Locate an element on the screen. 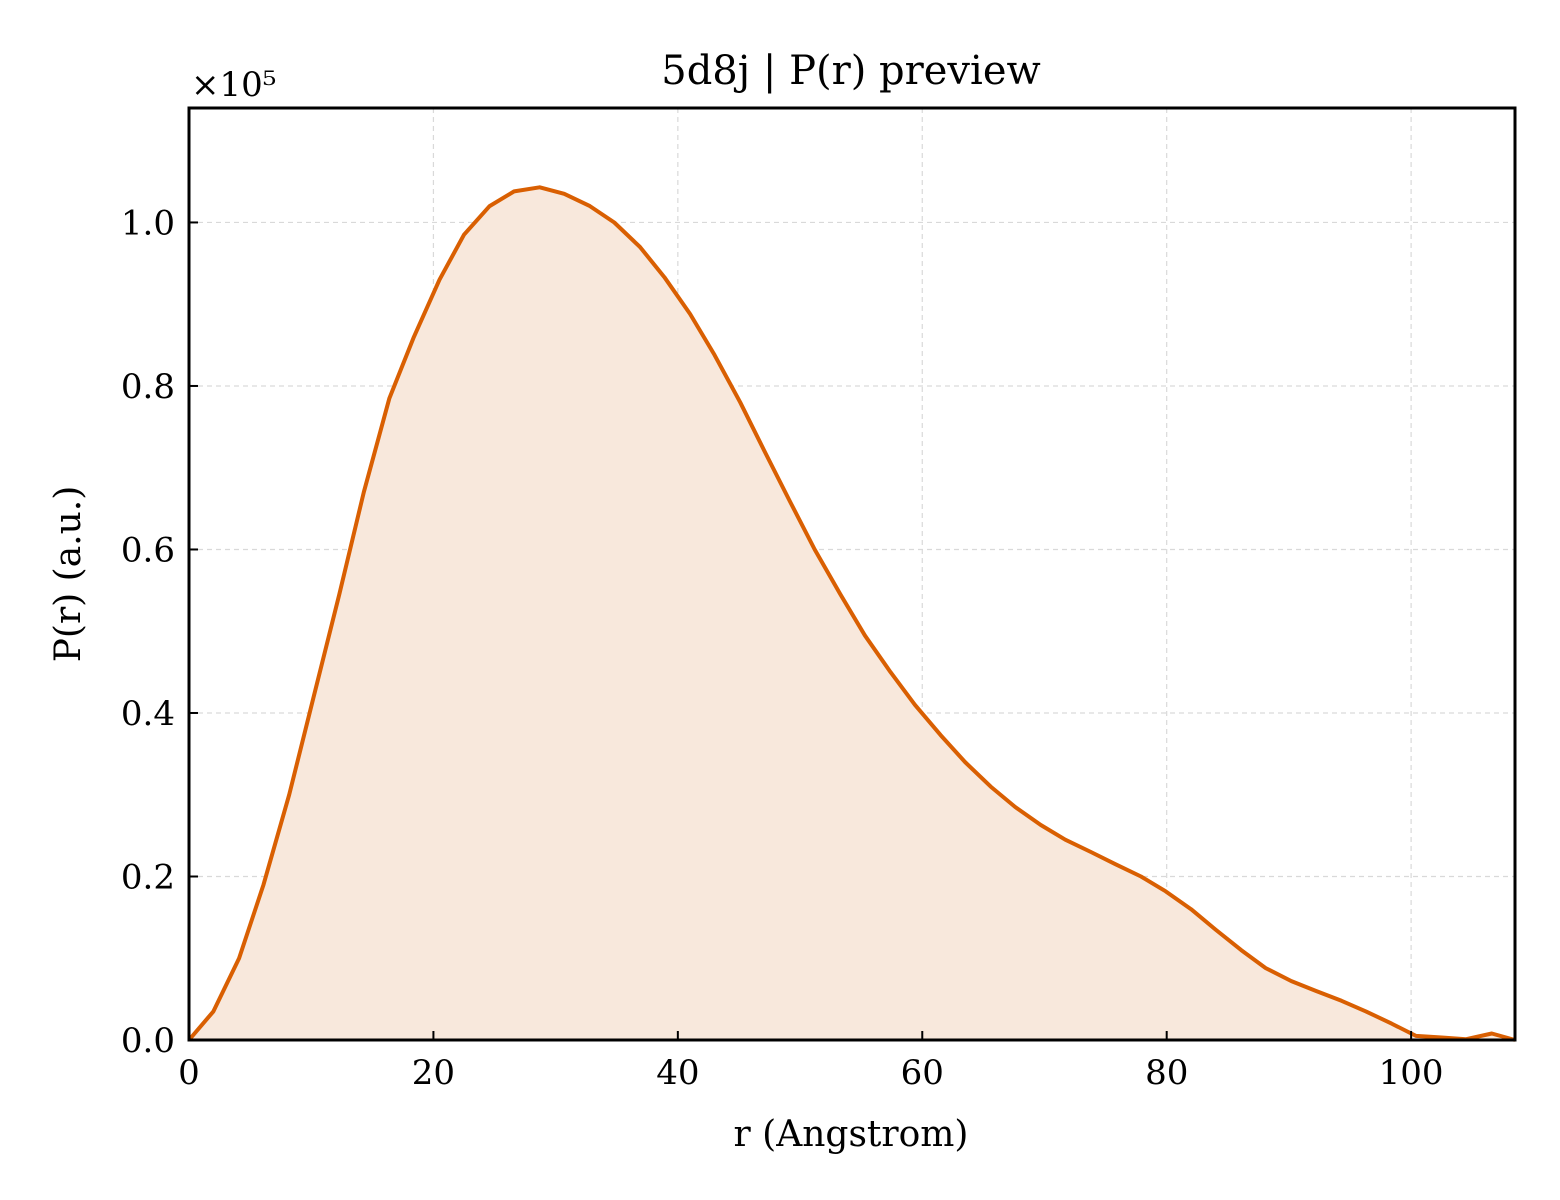 The height and width of the screenshot is (1200, 1560). y-tick-label: 0.2 is located at coordinates (148, 877).